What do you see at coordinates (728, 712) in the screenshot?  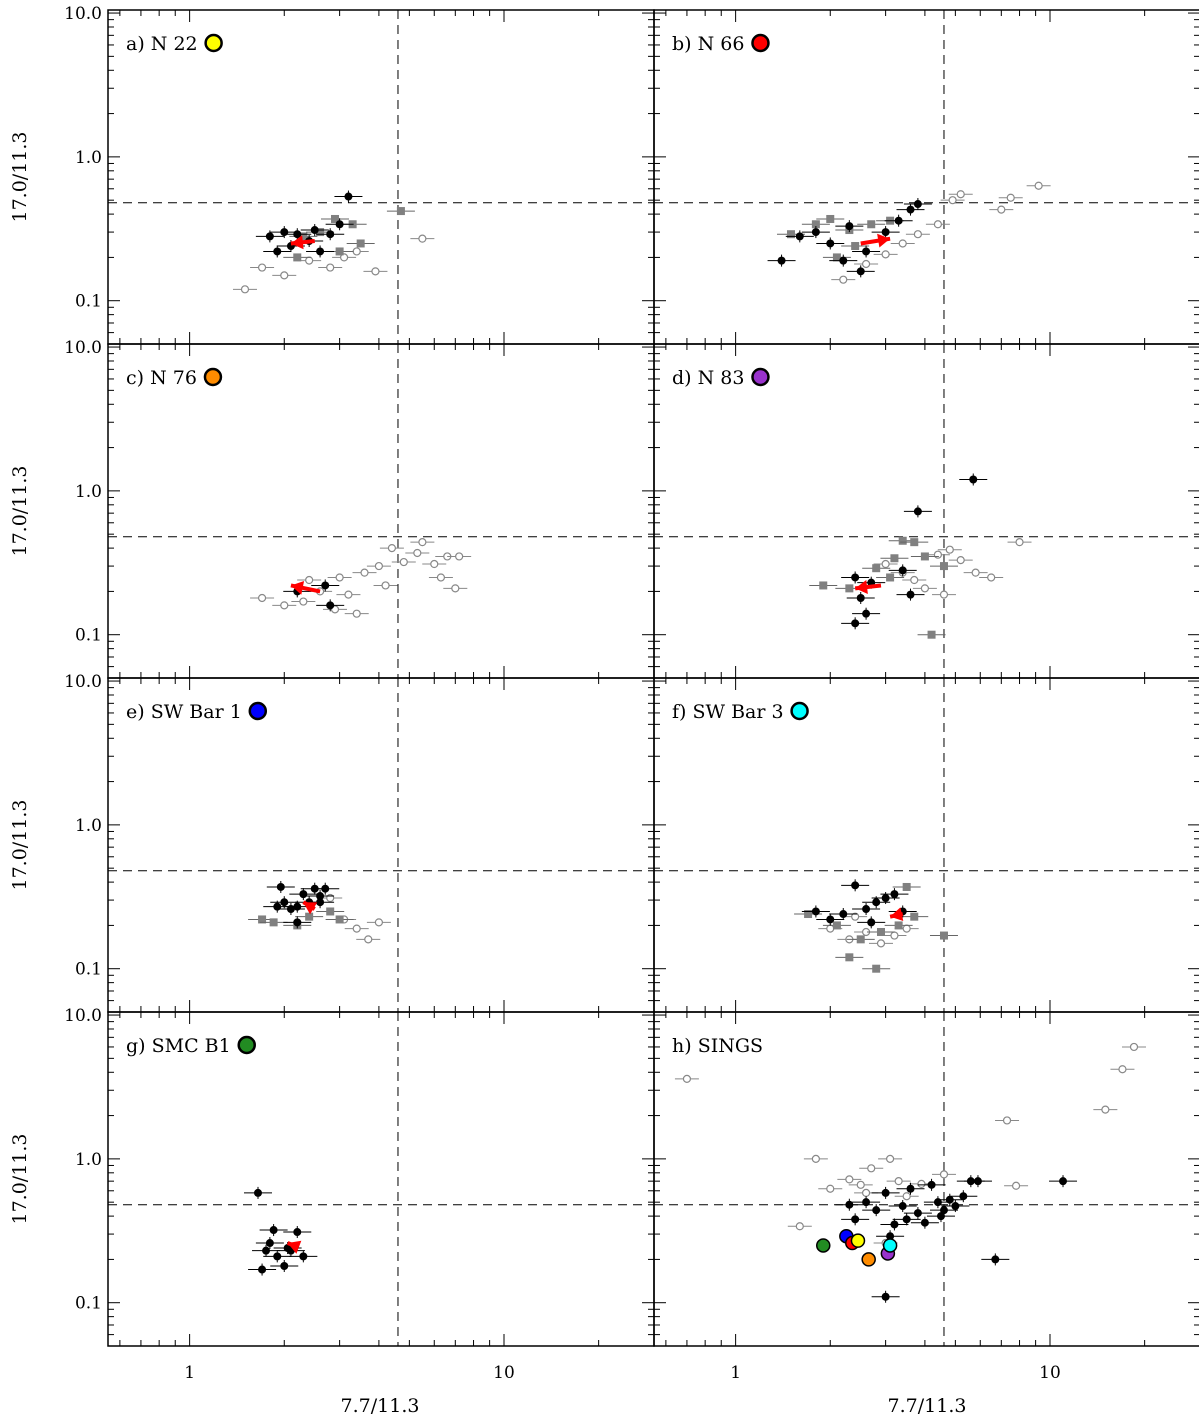 I see `panel-label: f) SW Bar 3` at bounding box center [728, 712].